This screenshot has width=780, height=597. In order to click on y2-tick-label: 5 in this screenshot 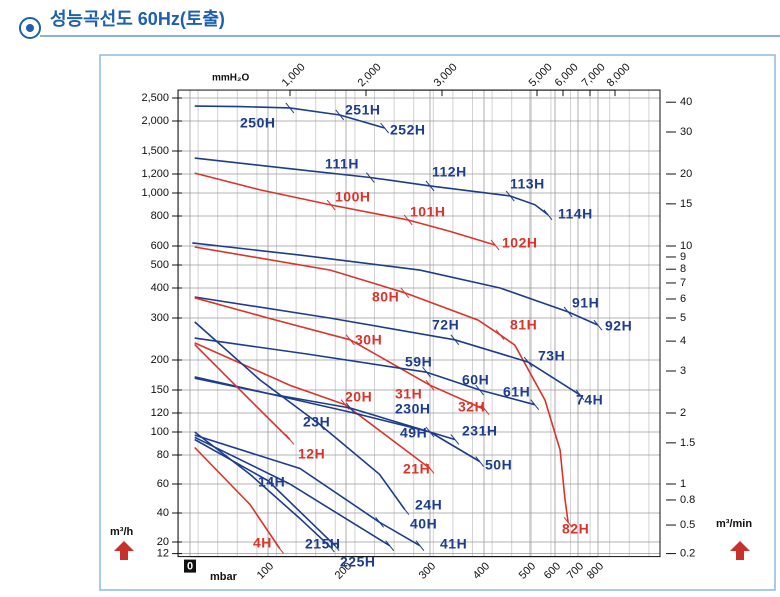, I will do `click(683, 318)`.